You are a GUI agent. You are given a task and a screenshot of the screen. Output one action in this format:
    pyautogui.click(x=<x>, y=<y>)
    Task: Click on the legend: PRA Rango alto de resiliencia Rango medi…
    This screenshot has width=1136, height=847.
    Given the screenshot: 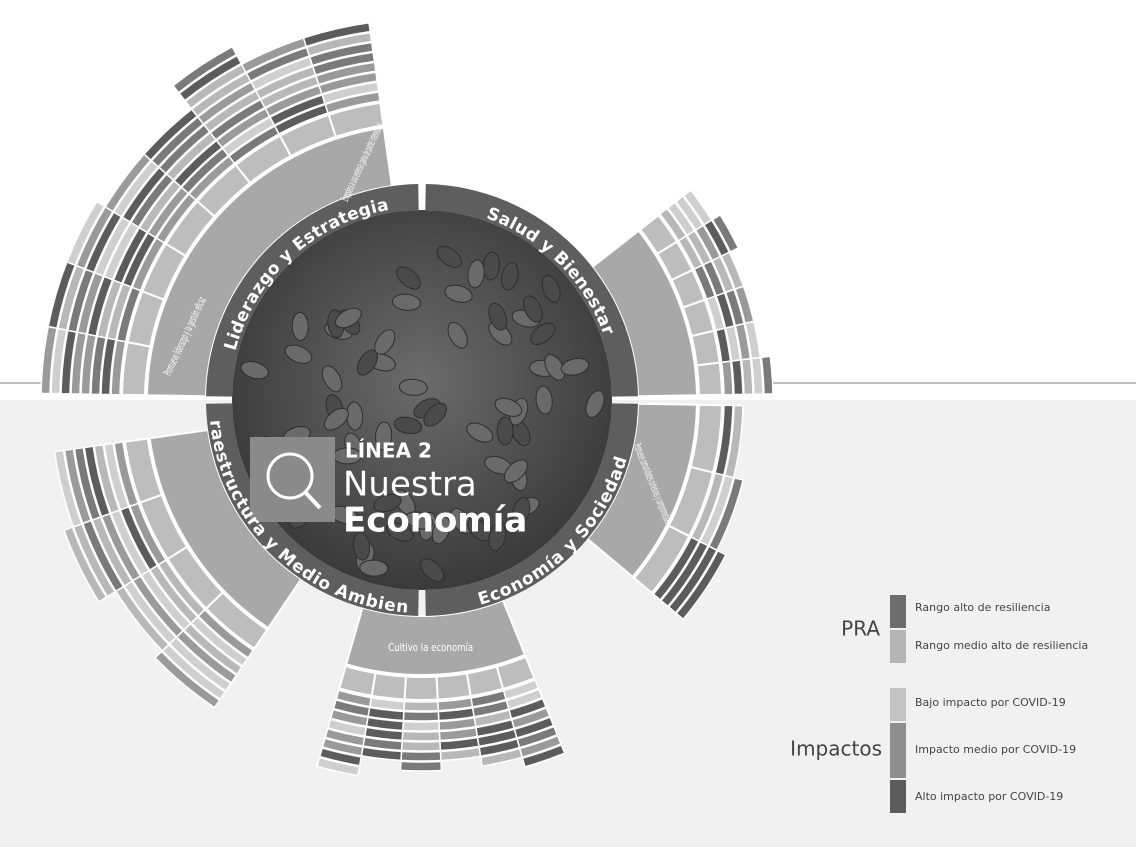 What is the action you would take?
    pyautogui.click(x=939, y=704)
    